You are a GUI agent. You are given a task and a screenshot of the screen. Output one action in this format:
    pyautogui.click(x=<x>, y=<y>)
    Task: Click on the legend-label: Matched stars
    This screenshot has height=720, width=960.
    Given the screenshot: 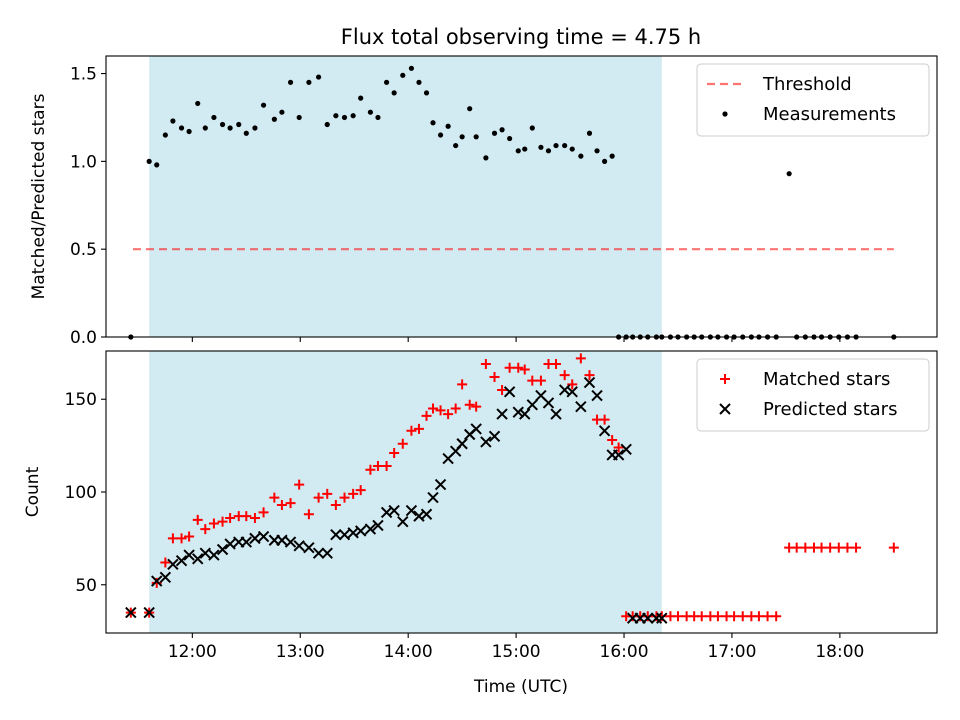 What is the action you would take?
    pyautogui.click(x=826, y=379)
    